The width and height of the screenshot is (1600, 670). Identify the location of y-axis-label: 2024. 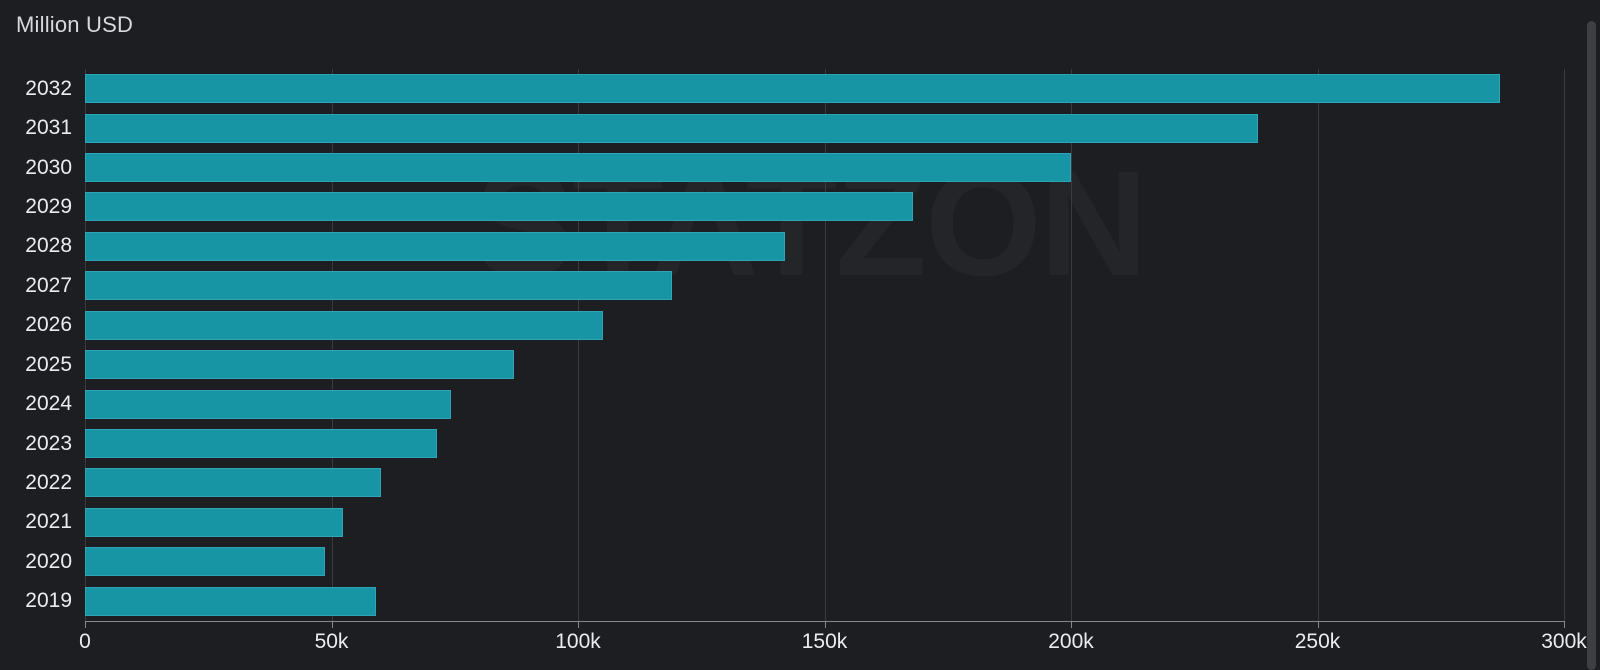
(48, 404).